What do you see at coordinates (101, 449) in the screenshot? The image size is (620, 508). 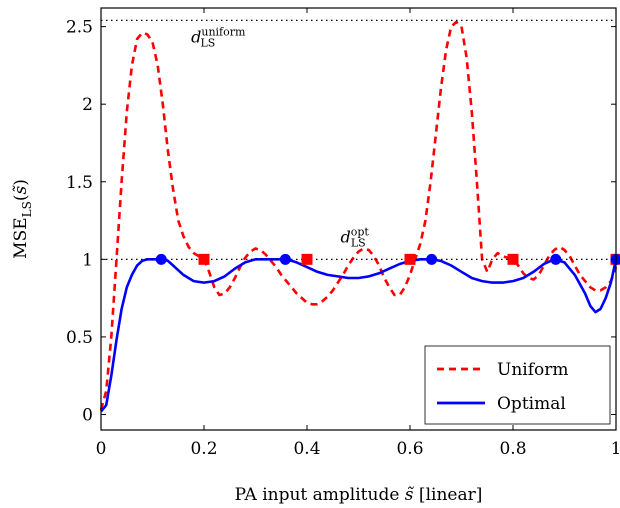 I see `x-tick-label: 0` at bounding box center [101, 449].